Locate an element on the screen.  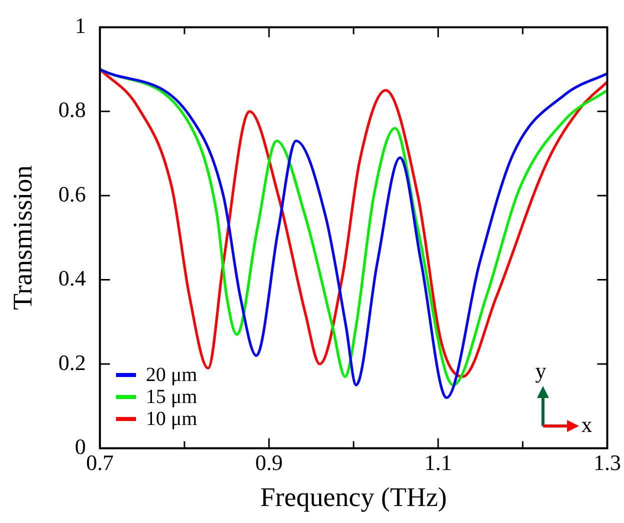
y-tick-label: 0.4 is located at coordinates (72, 278).